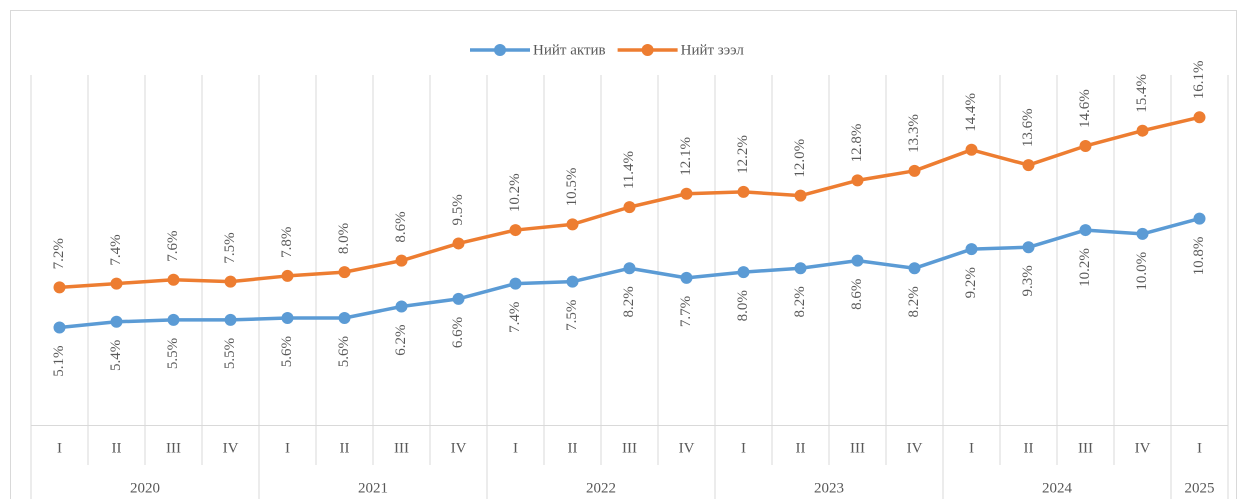  I want to click on data-label: 16.1%, so click(1199, 80).